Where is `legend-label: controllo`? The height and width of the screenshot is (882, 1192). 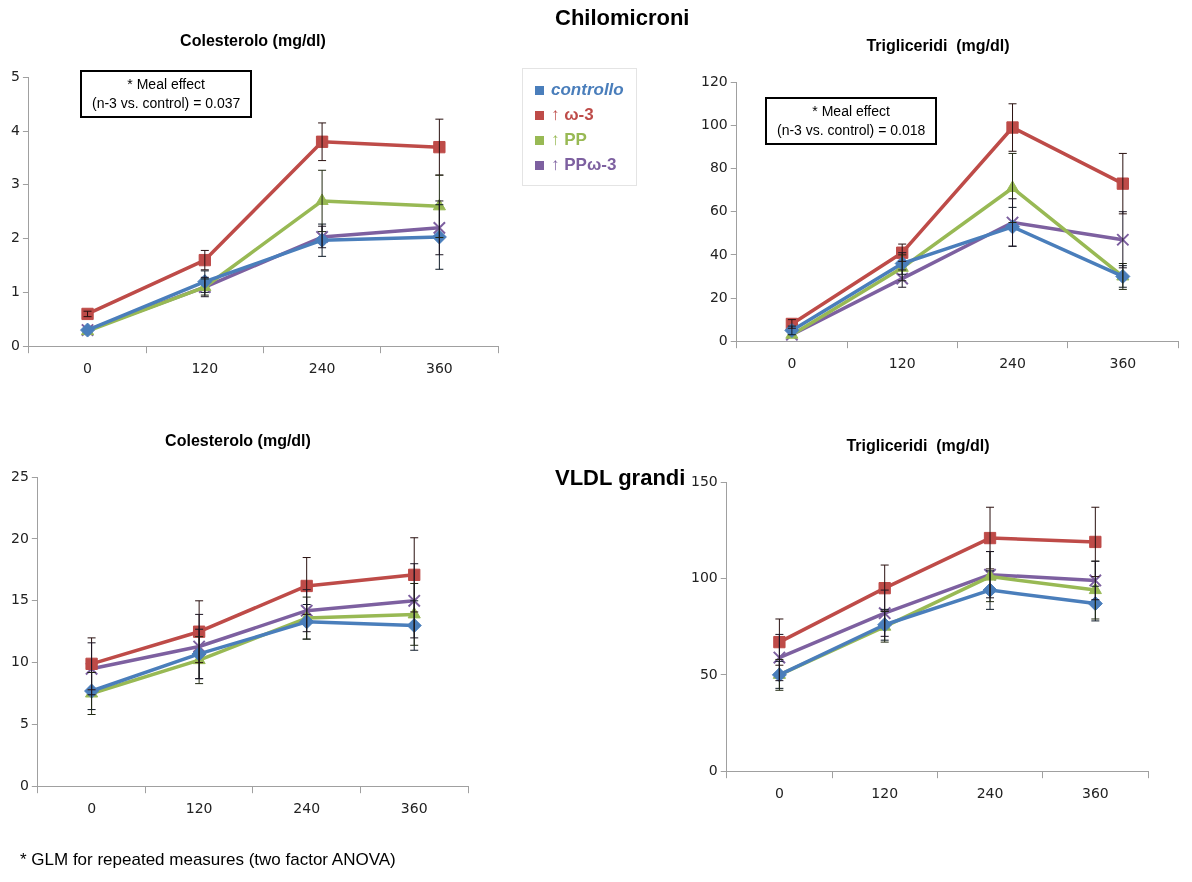 legend-label: controllo is located at coordinates (587, 90).